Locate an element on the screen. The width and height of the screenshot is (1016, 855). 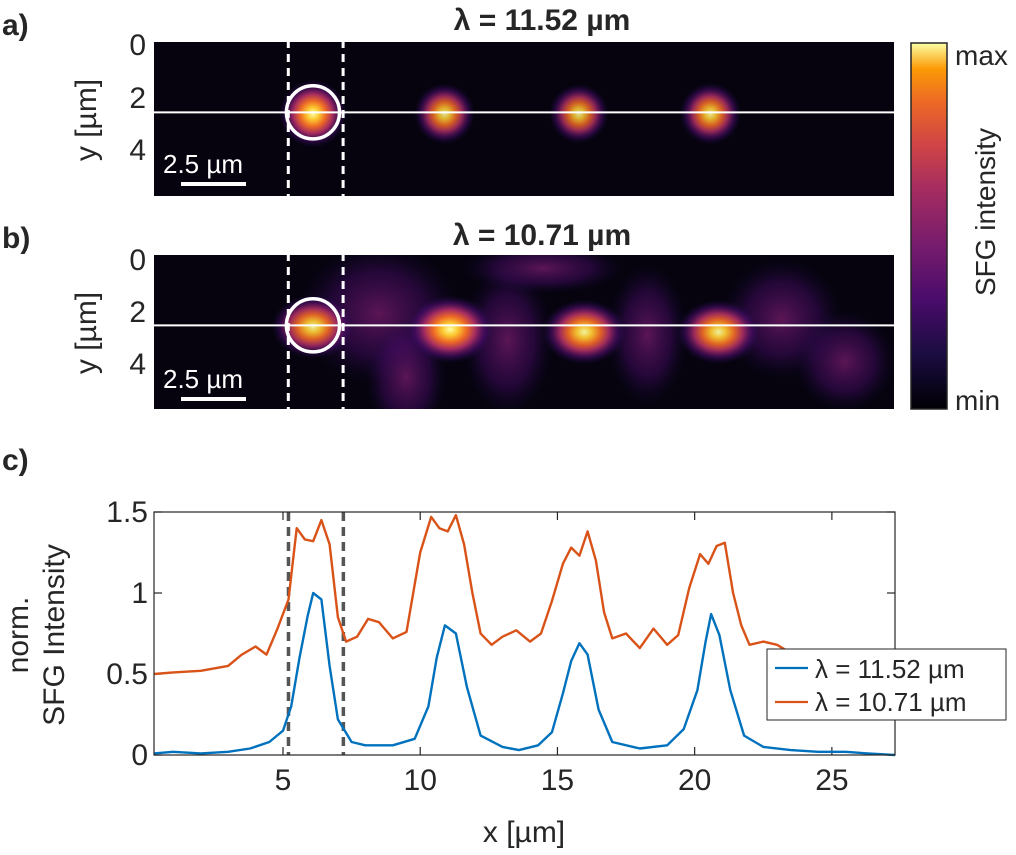
panel-a-ytick-0: 0 is located at coordinates (137, 45).